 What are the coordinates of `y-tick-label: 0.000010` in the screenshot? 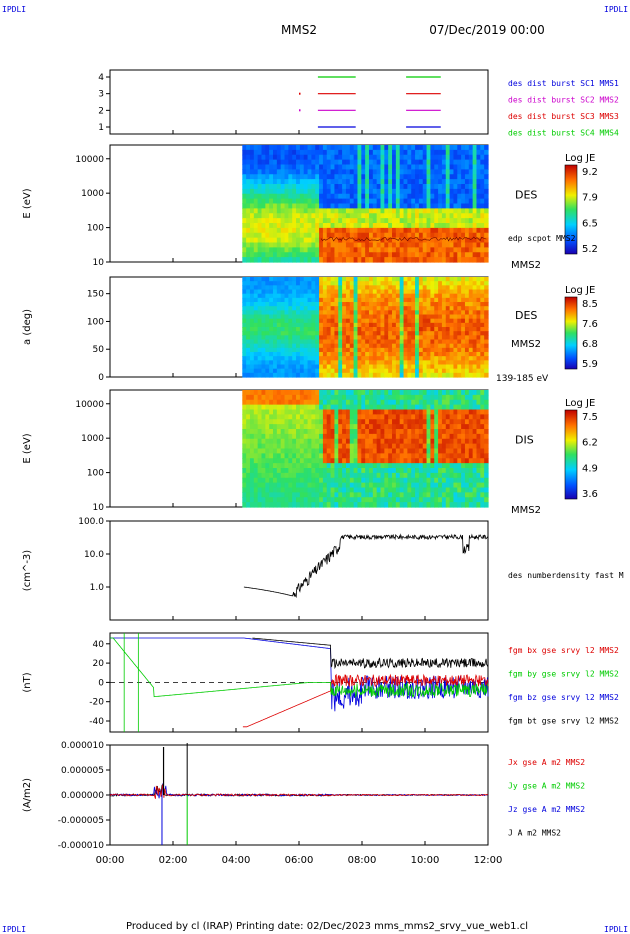 It's located at (82, 746).